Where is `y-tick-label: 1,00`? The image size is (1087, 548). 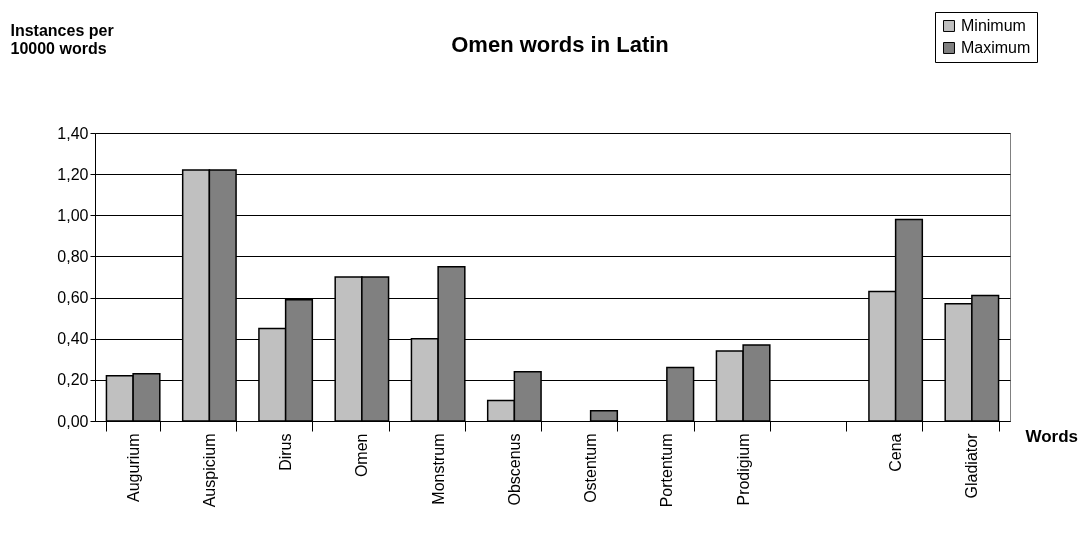
y-tick-label: 1,00 is located at coordinates (73, 215).